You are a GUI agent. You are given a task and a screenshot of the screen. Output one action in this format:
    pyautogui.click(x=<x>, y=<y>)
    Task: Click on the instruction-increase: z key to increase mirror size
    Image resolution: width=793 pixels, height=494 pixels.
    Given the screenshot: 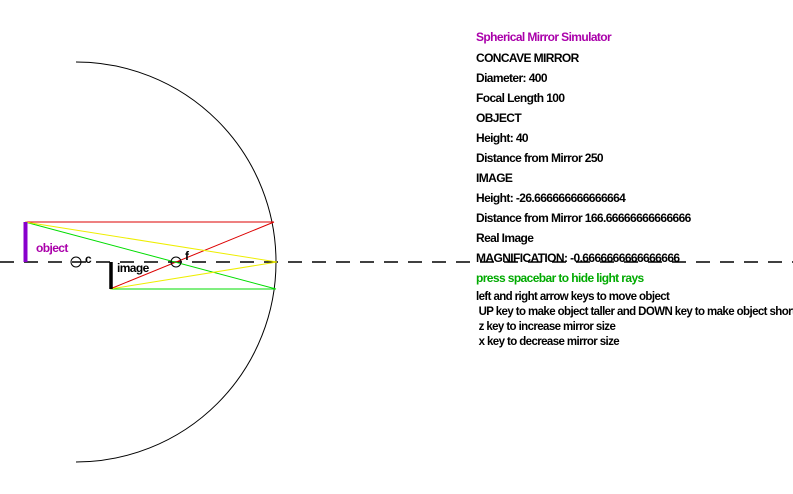 What is the action you would take?
    pyautogui.click(x=546, y=327)
    